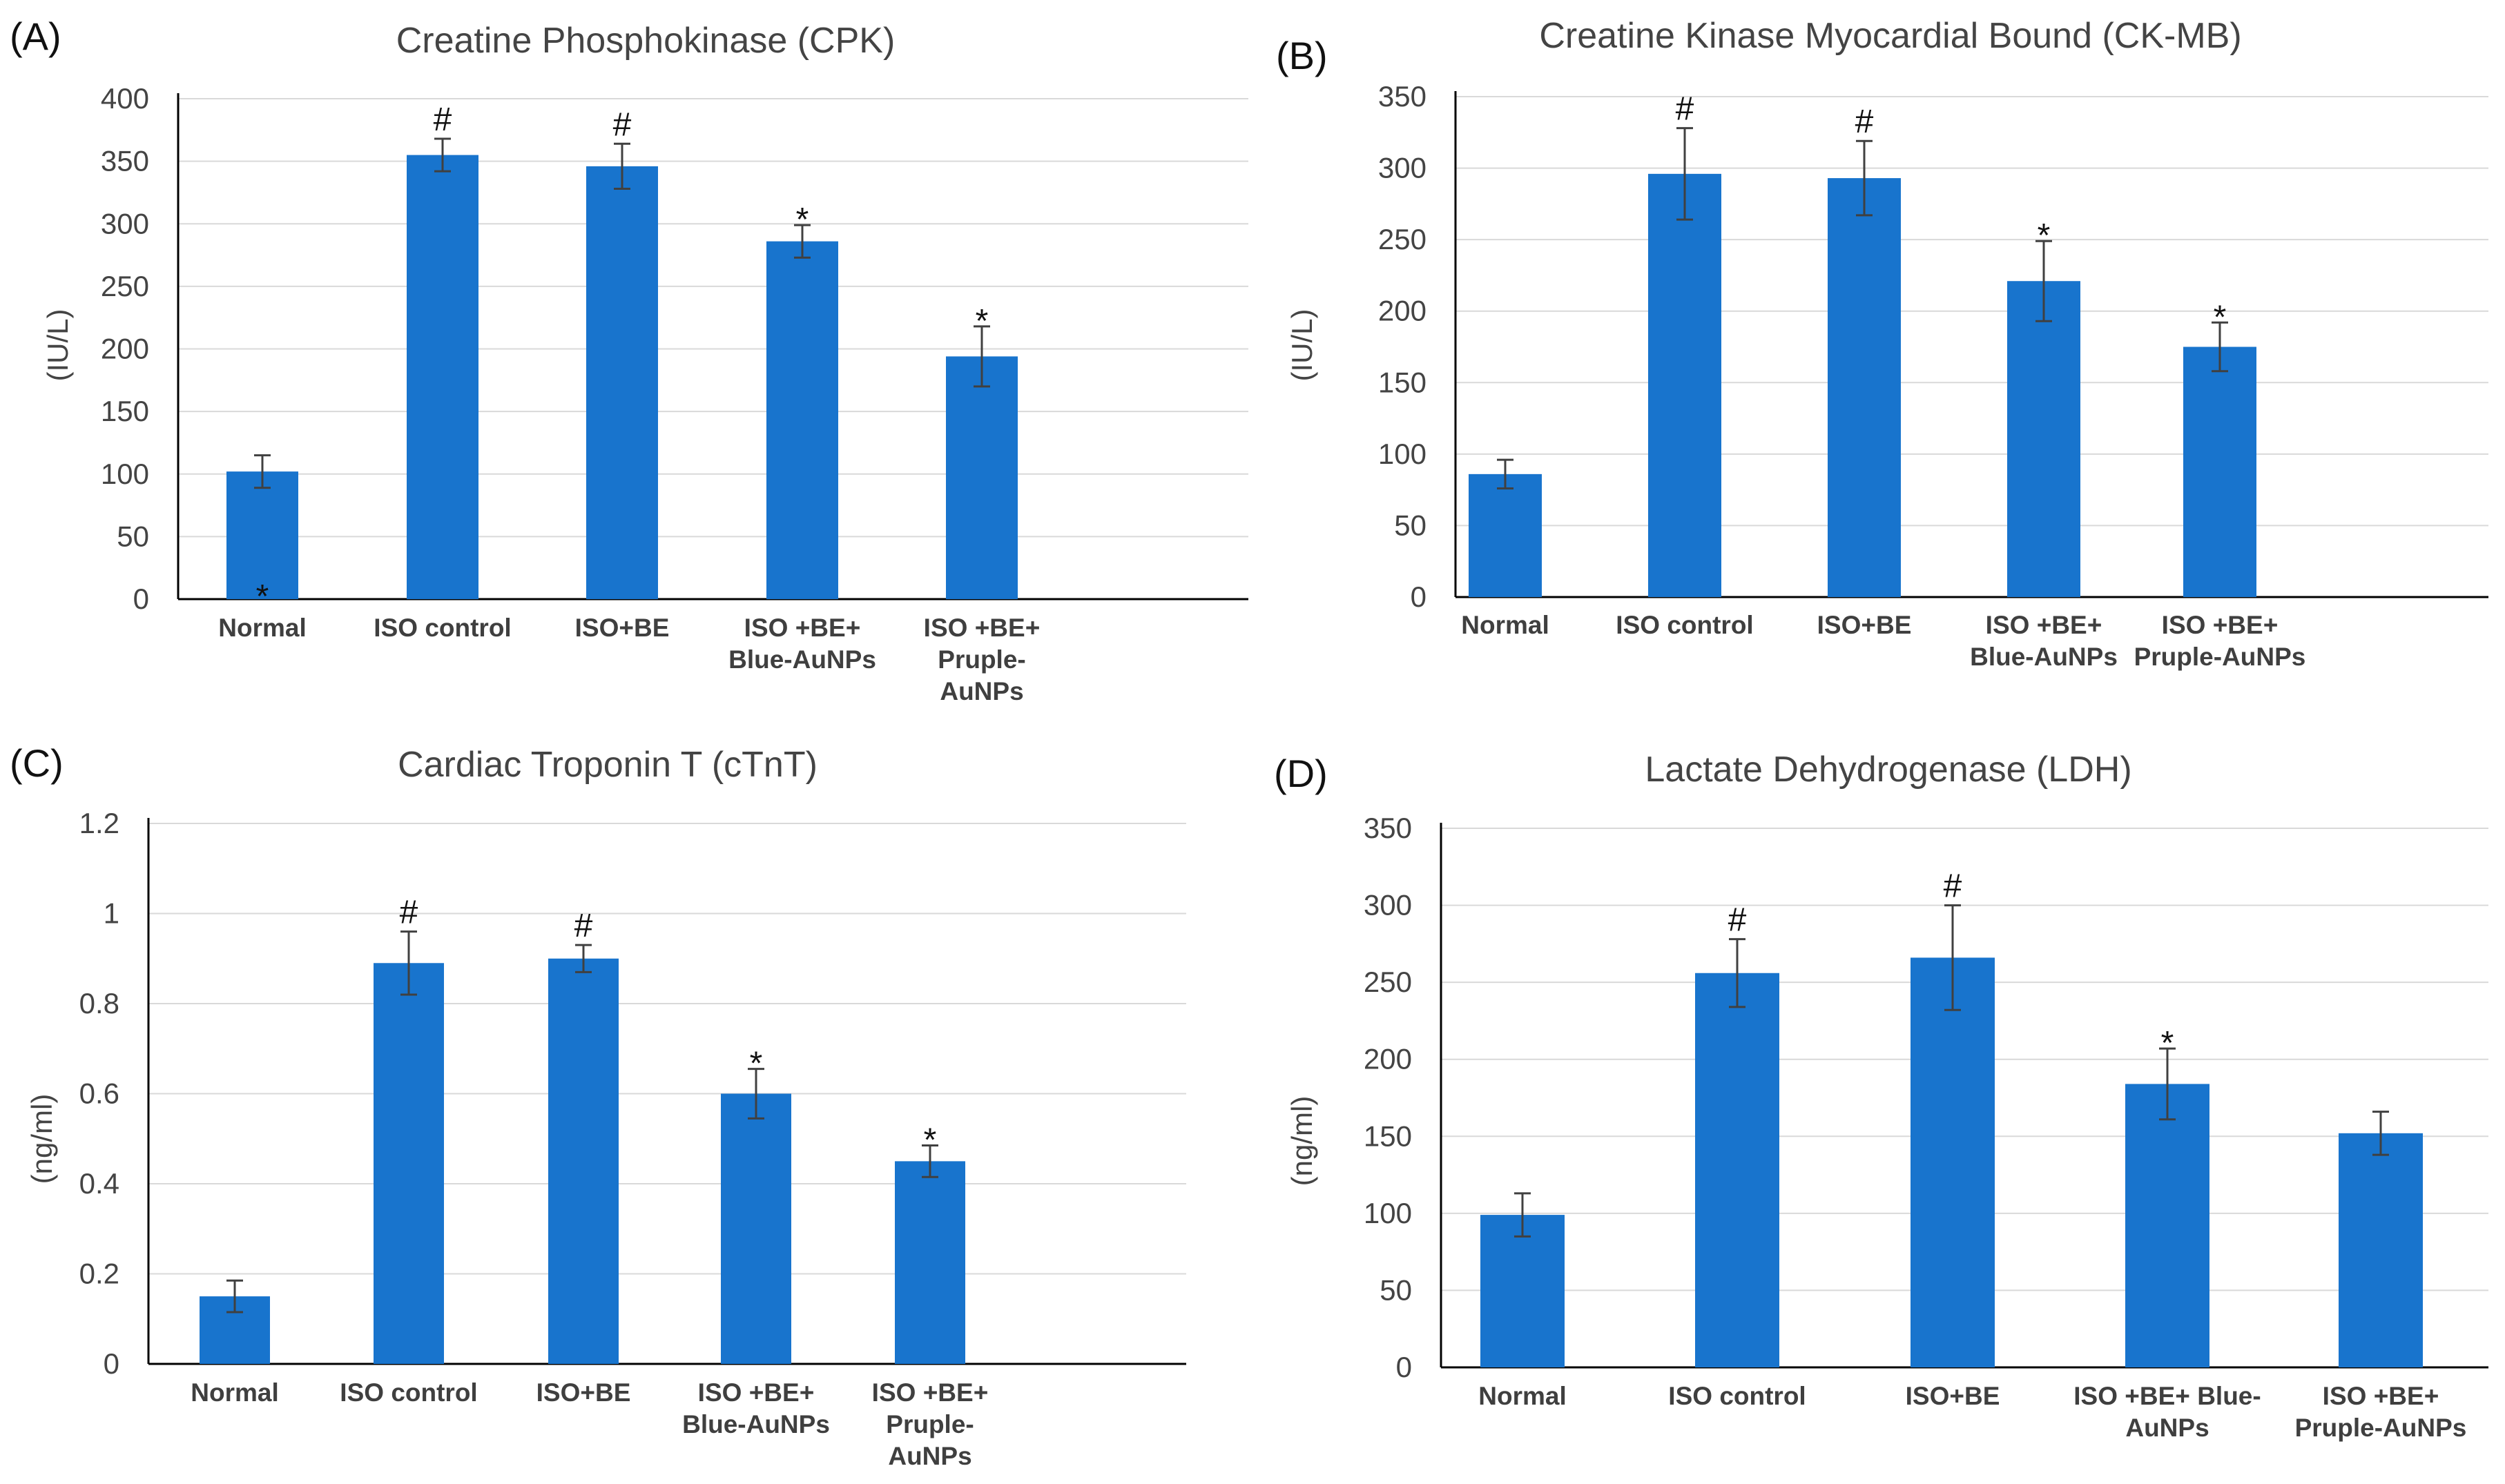  What do you see at coordinates (125, 99) in the screenshot?
I see `y-tick-label: 400` at bounding box center [125, 99].